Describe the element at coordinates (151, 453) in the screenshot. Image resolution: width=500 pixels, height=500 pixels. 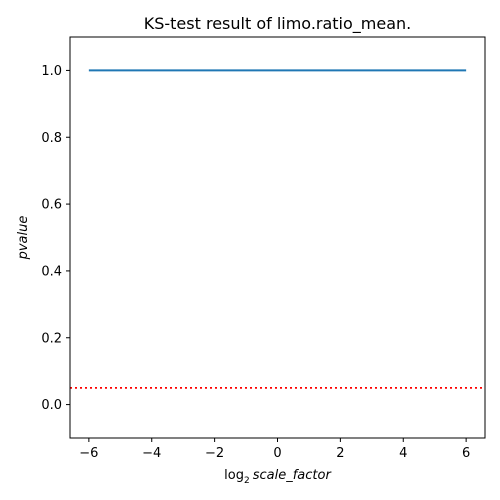
I see `x-tick-label: −4` at that location.